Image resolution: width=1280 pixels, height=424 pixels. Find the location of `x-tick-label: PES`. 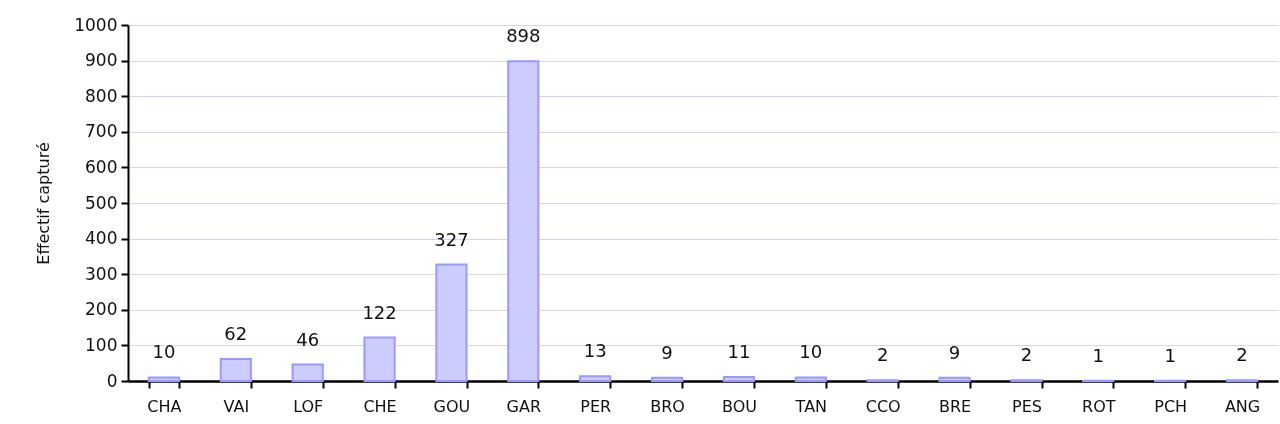

x-tick-label: PES is located at coordinates (1026, 406).